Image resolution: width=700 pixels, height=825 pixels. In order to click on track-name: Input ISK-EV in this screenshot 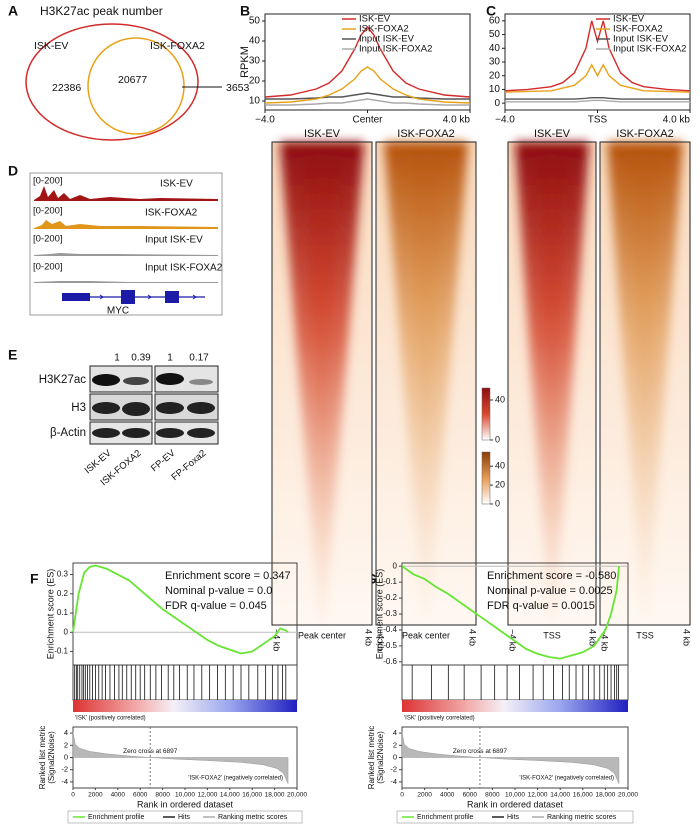, I will do `click(174, 240)`.